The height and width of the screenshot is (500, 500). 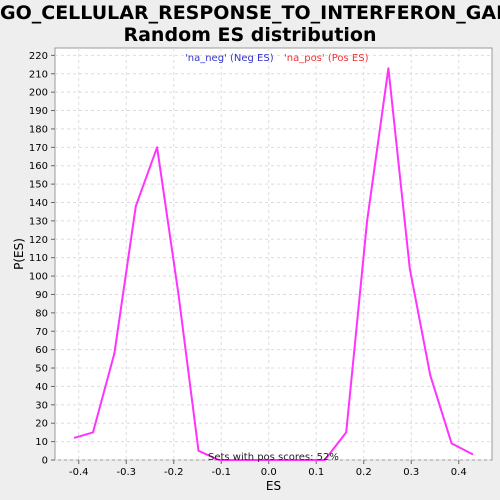 What do you see at coordinates (41, 424) in the screenshot?
I see `y-tick-label: 20` at bounding box center [41, 424].